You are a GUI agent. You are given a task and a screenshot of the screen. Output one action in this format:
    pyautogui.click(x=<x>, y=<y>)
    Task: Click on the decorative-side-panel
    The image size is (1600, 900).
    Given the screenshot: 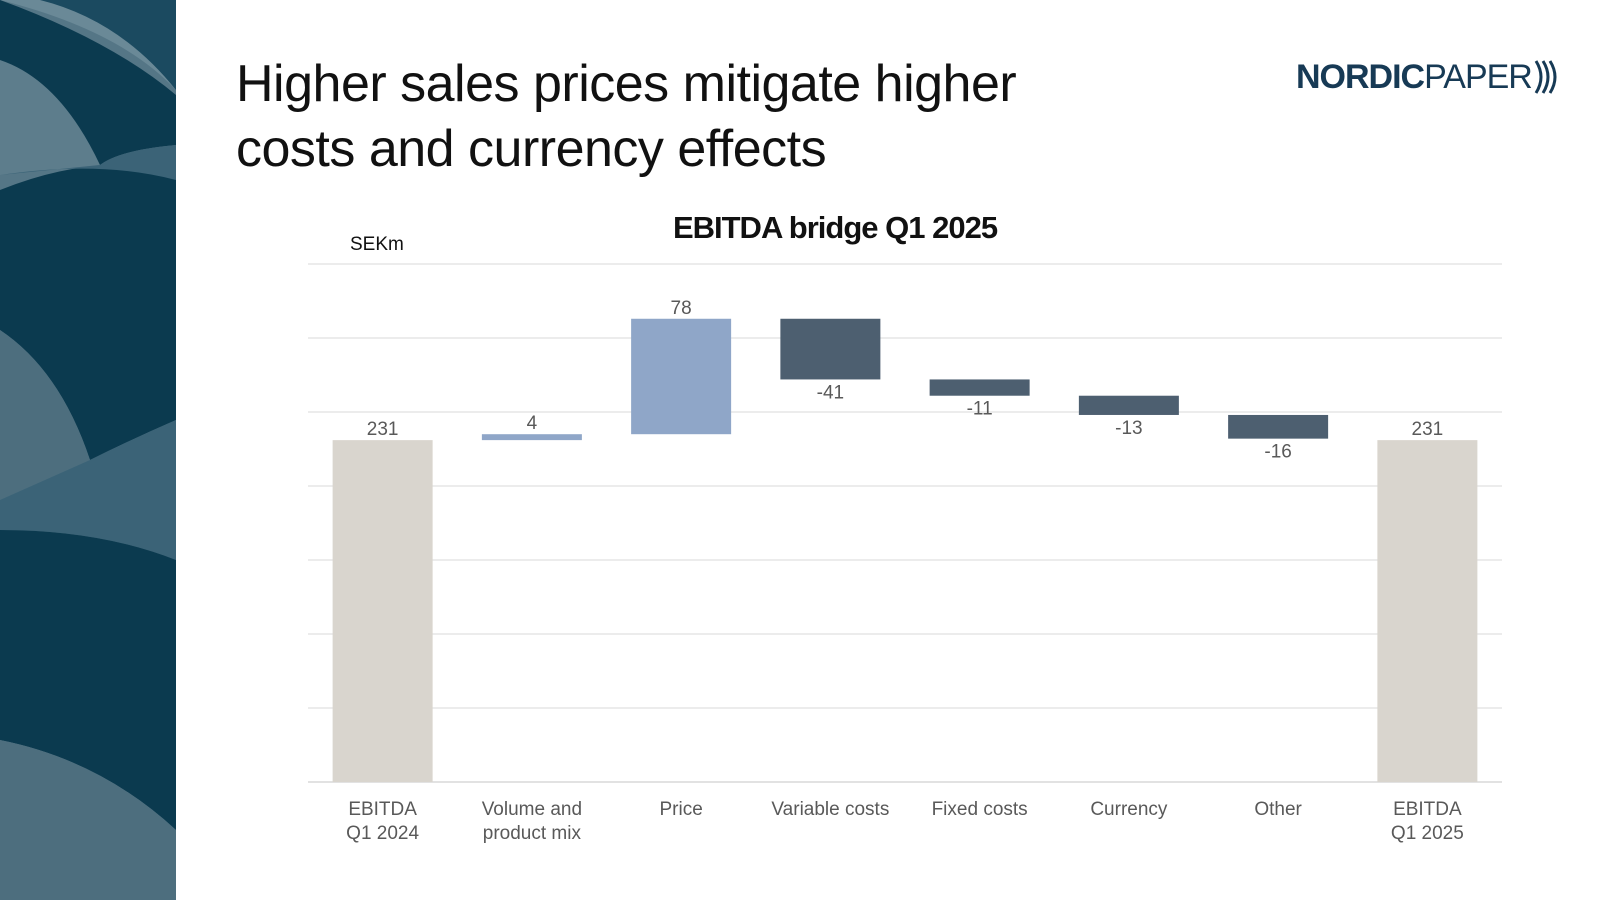 What is the action you would take?
    pyautogui.click(x=88, y=450)
    